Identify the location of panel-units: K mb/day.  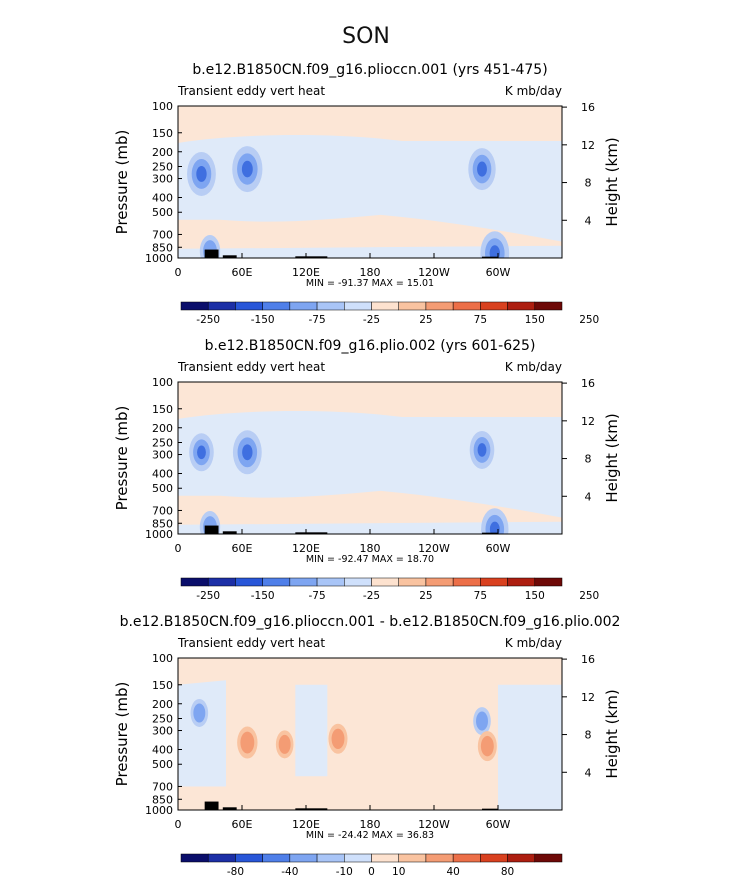
(533, 91).